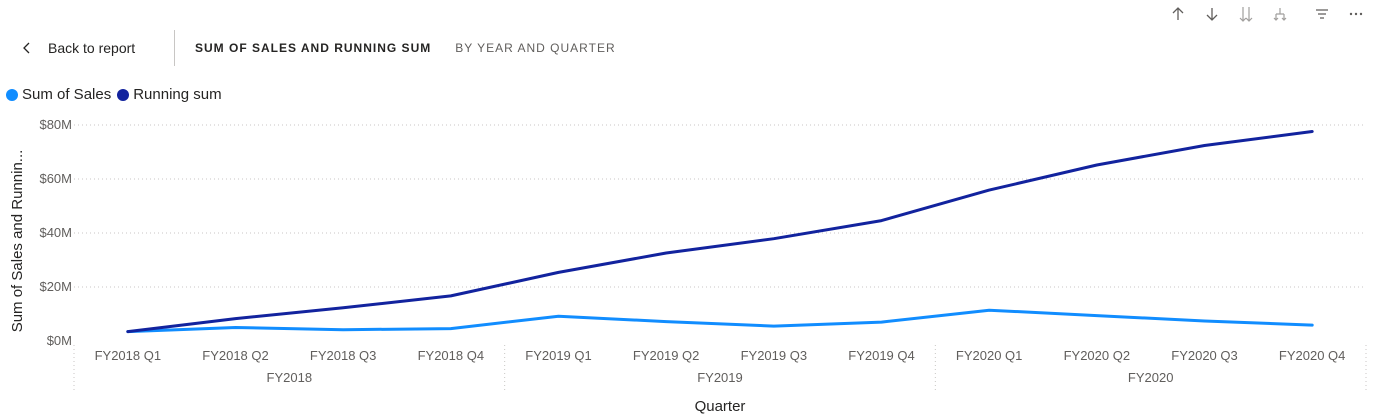 The image size is (1374, 420). What do you see at coordinates (666, 355) in the screenshot?
I see `x-tick-label: FY2019 Q2` at bounding box center [666, 355].